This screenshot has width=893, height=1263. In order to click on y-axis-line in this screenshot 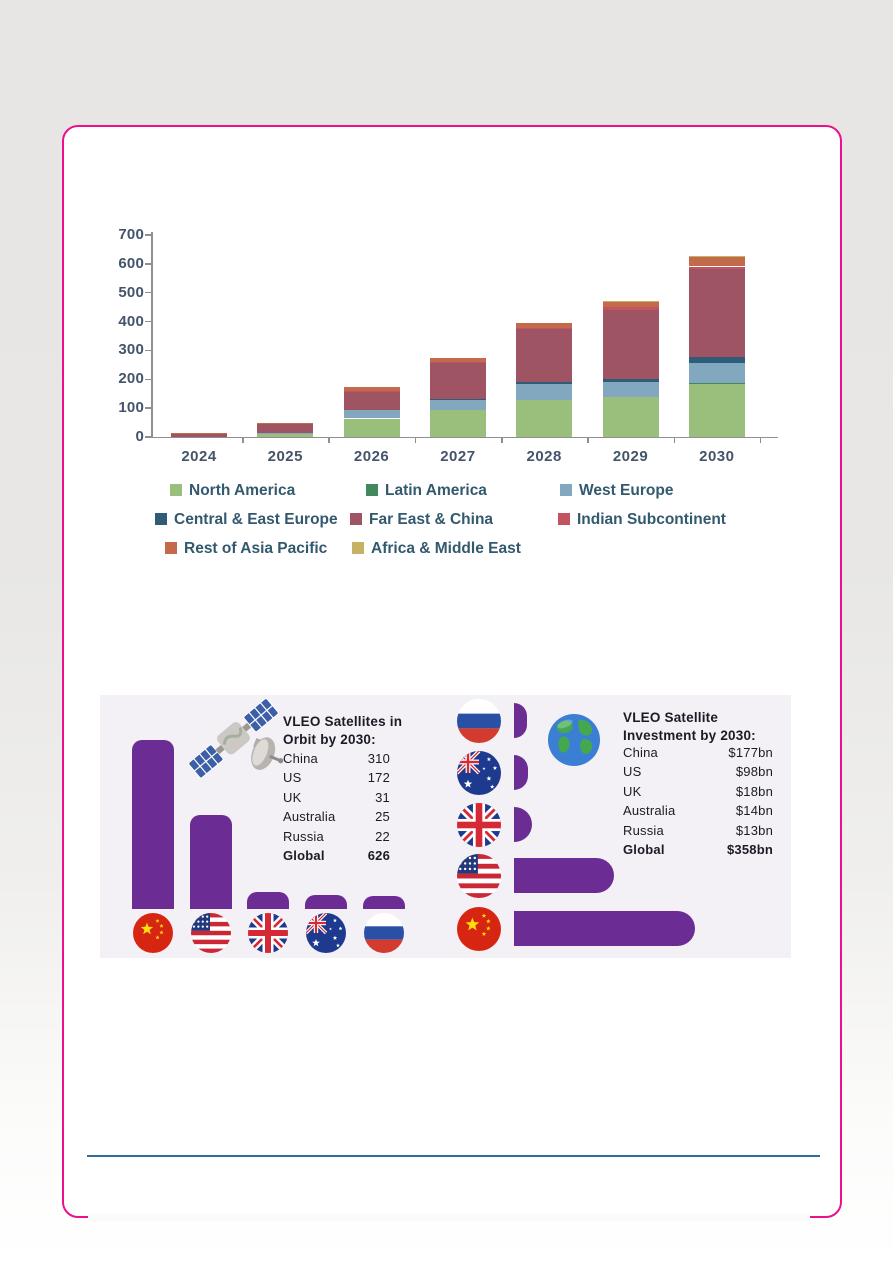, I will do `click(152, 335)`.